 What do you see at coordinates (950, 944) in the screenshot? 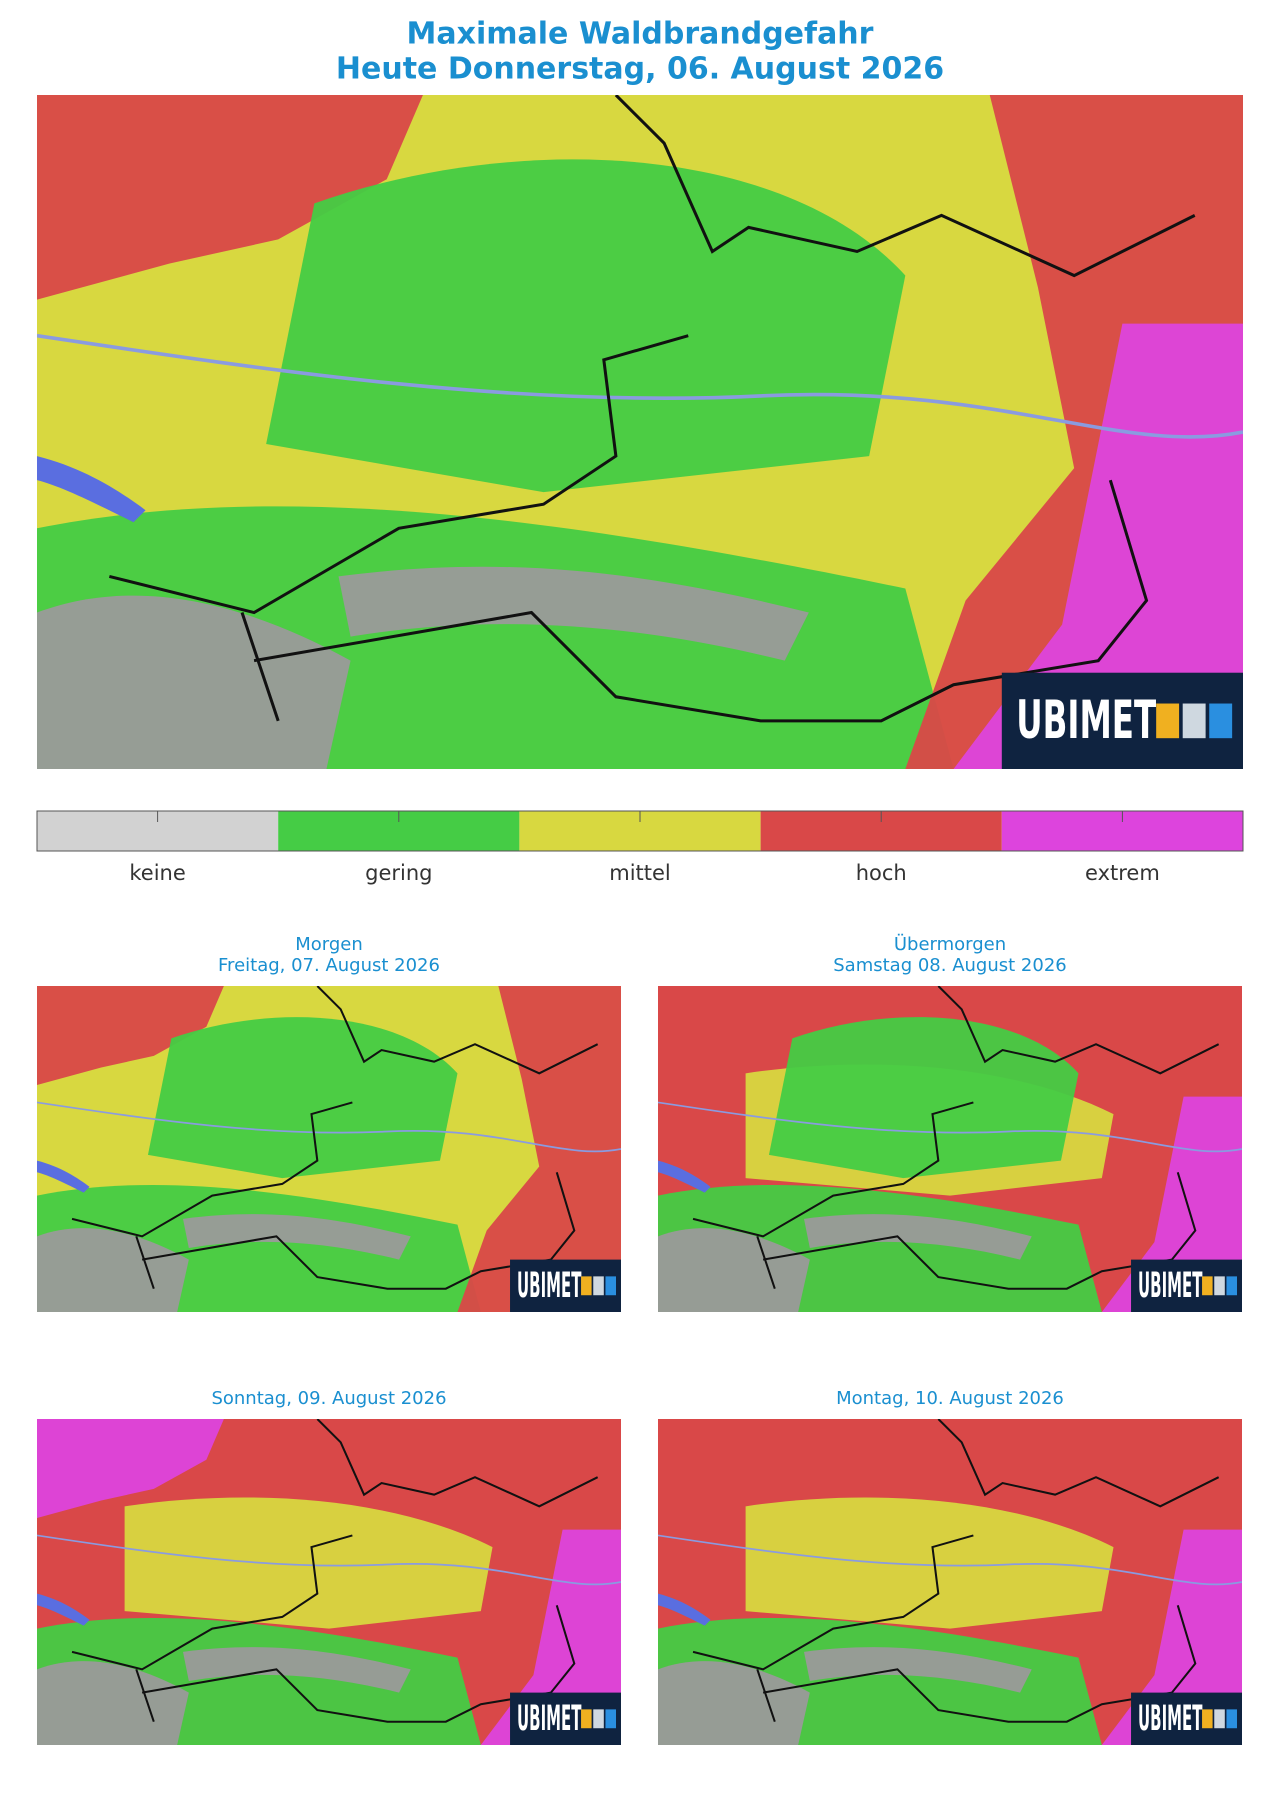
I see `map-title: Übermorgen` at bounding box center [950, 944].